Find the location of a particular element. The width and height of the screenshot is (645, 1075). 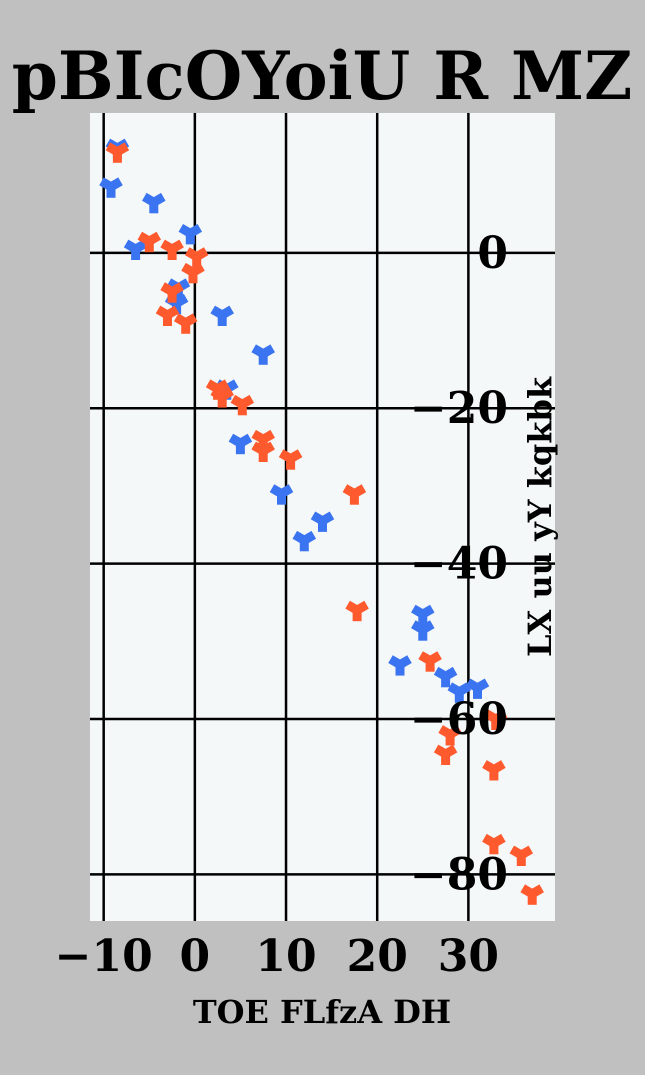

y-tick-label: −40 is located at coordinates (459, 564).